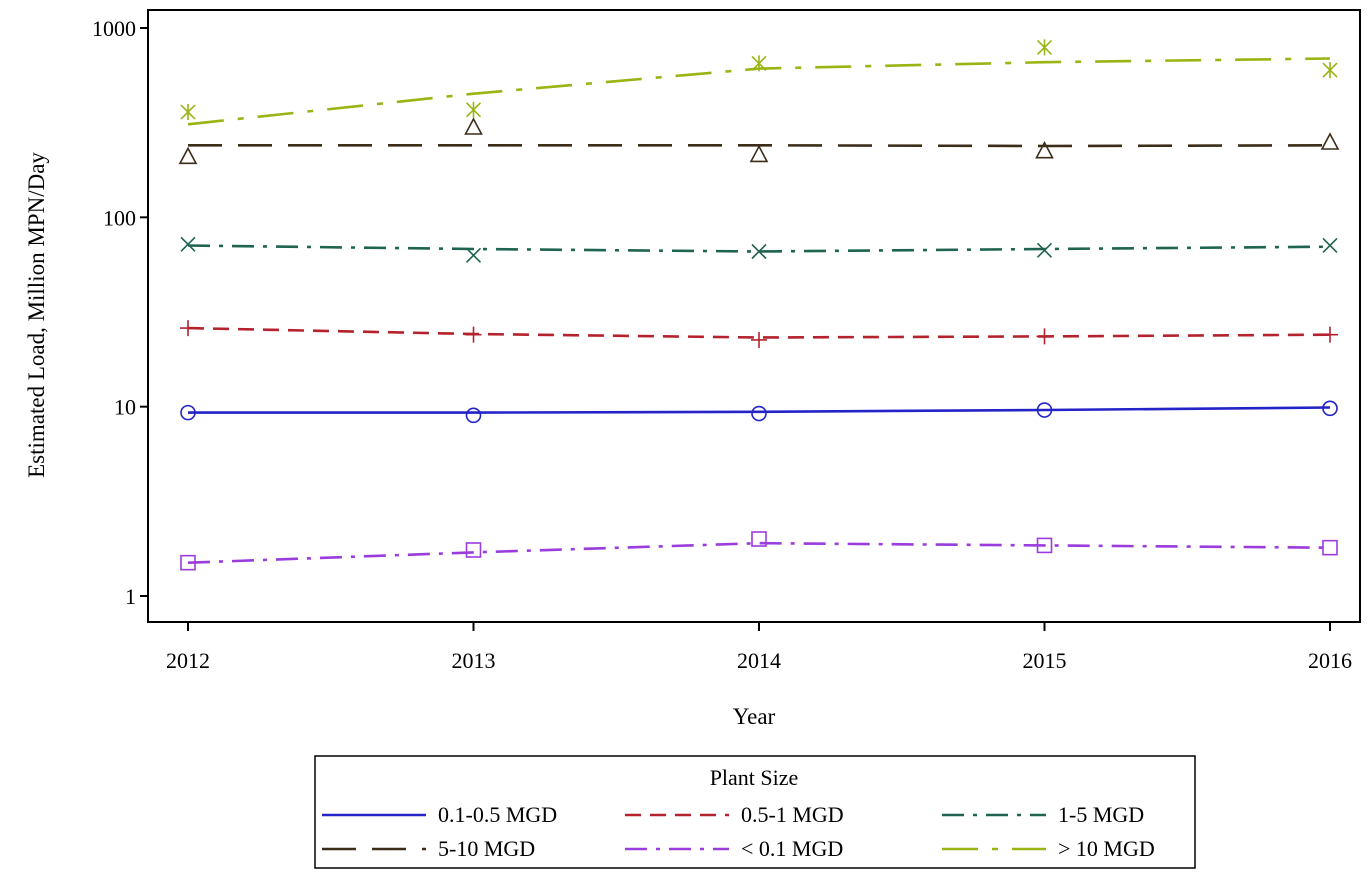  I want to click on y-tick-label: 1000, so click(114, 28).